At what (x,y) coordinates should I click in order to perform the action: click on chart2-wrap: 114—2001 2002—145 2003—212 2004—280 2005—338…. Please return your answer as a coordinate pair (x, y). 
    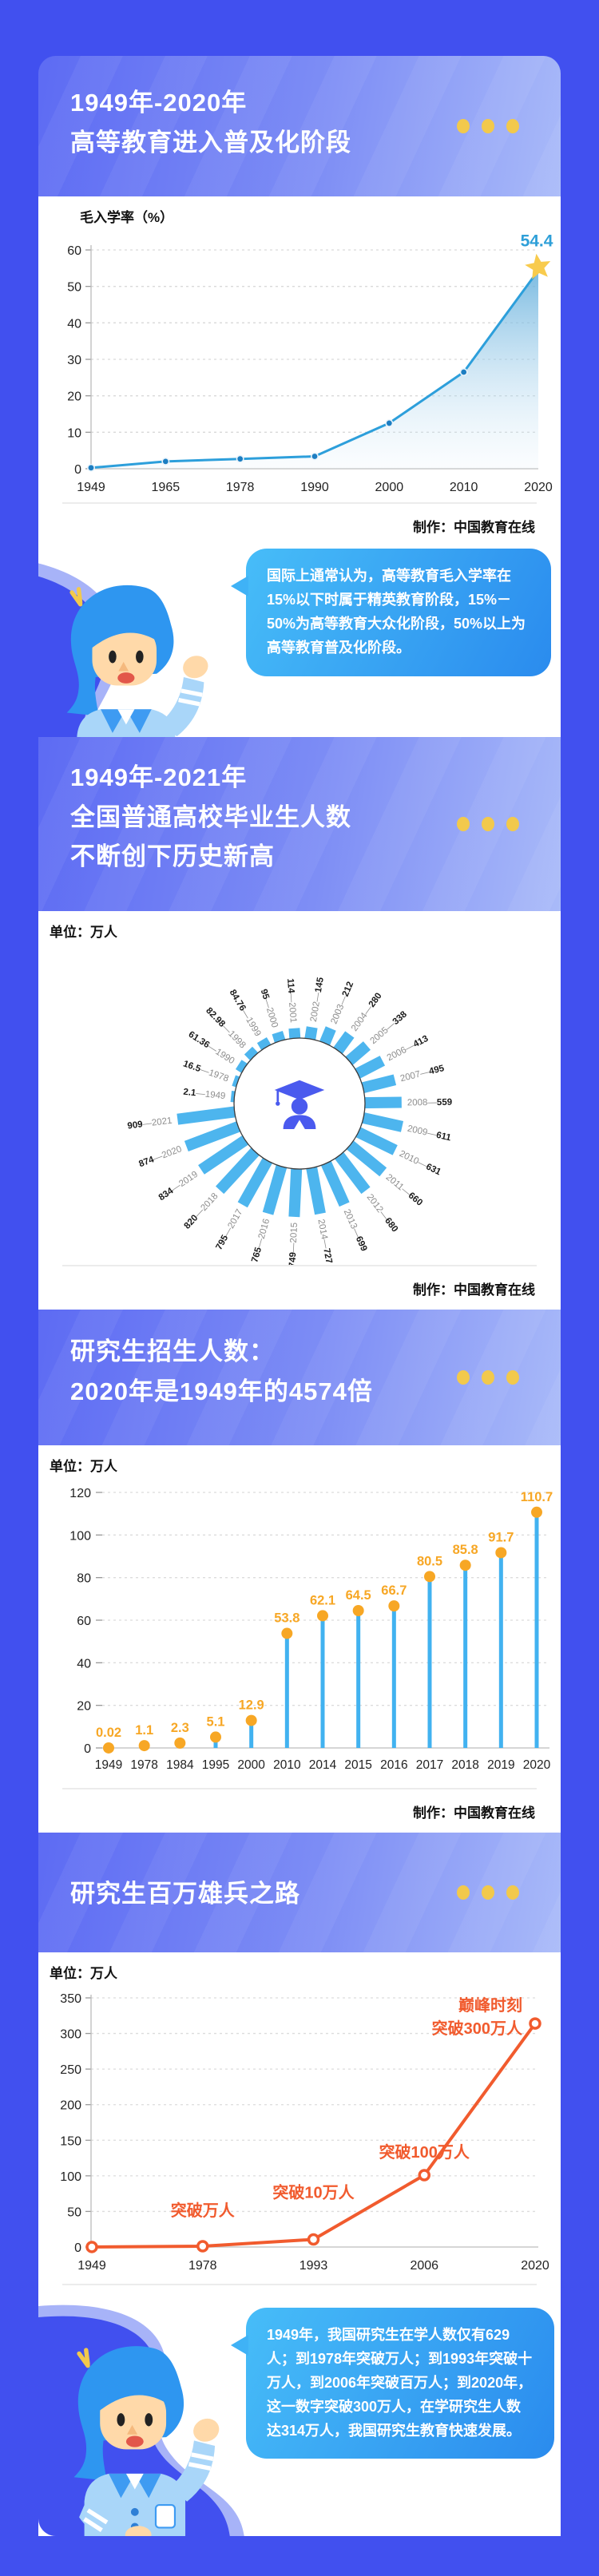
    Looking at the image, I should click on (300, 1103).